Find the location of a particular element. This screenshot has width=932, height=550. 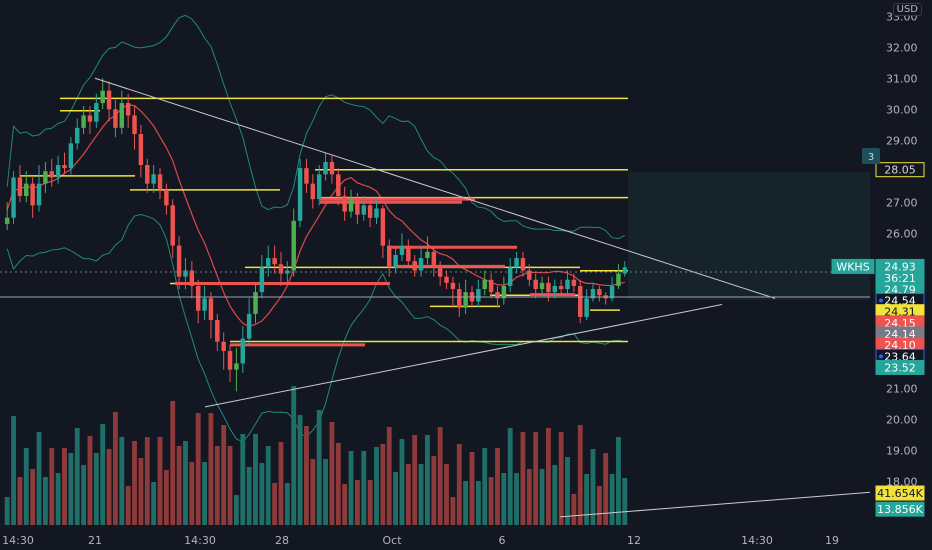

price-tag: 24.93 is located at coordinates (900, 266).